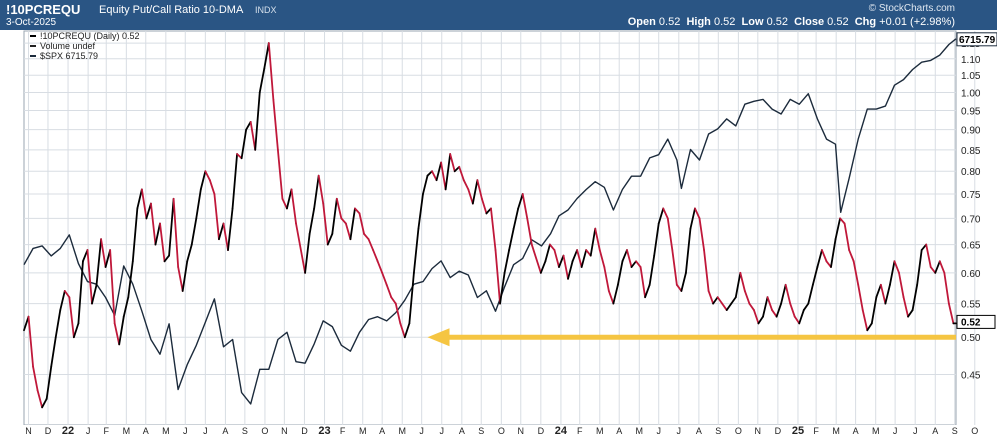 This screenshot has height=437, width=997. I want to click on x-tick-label: N, so click(758, 431).